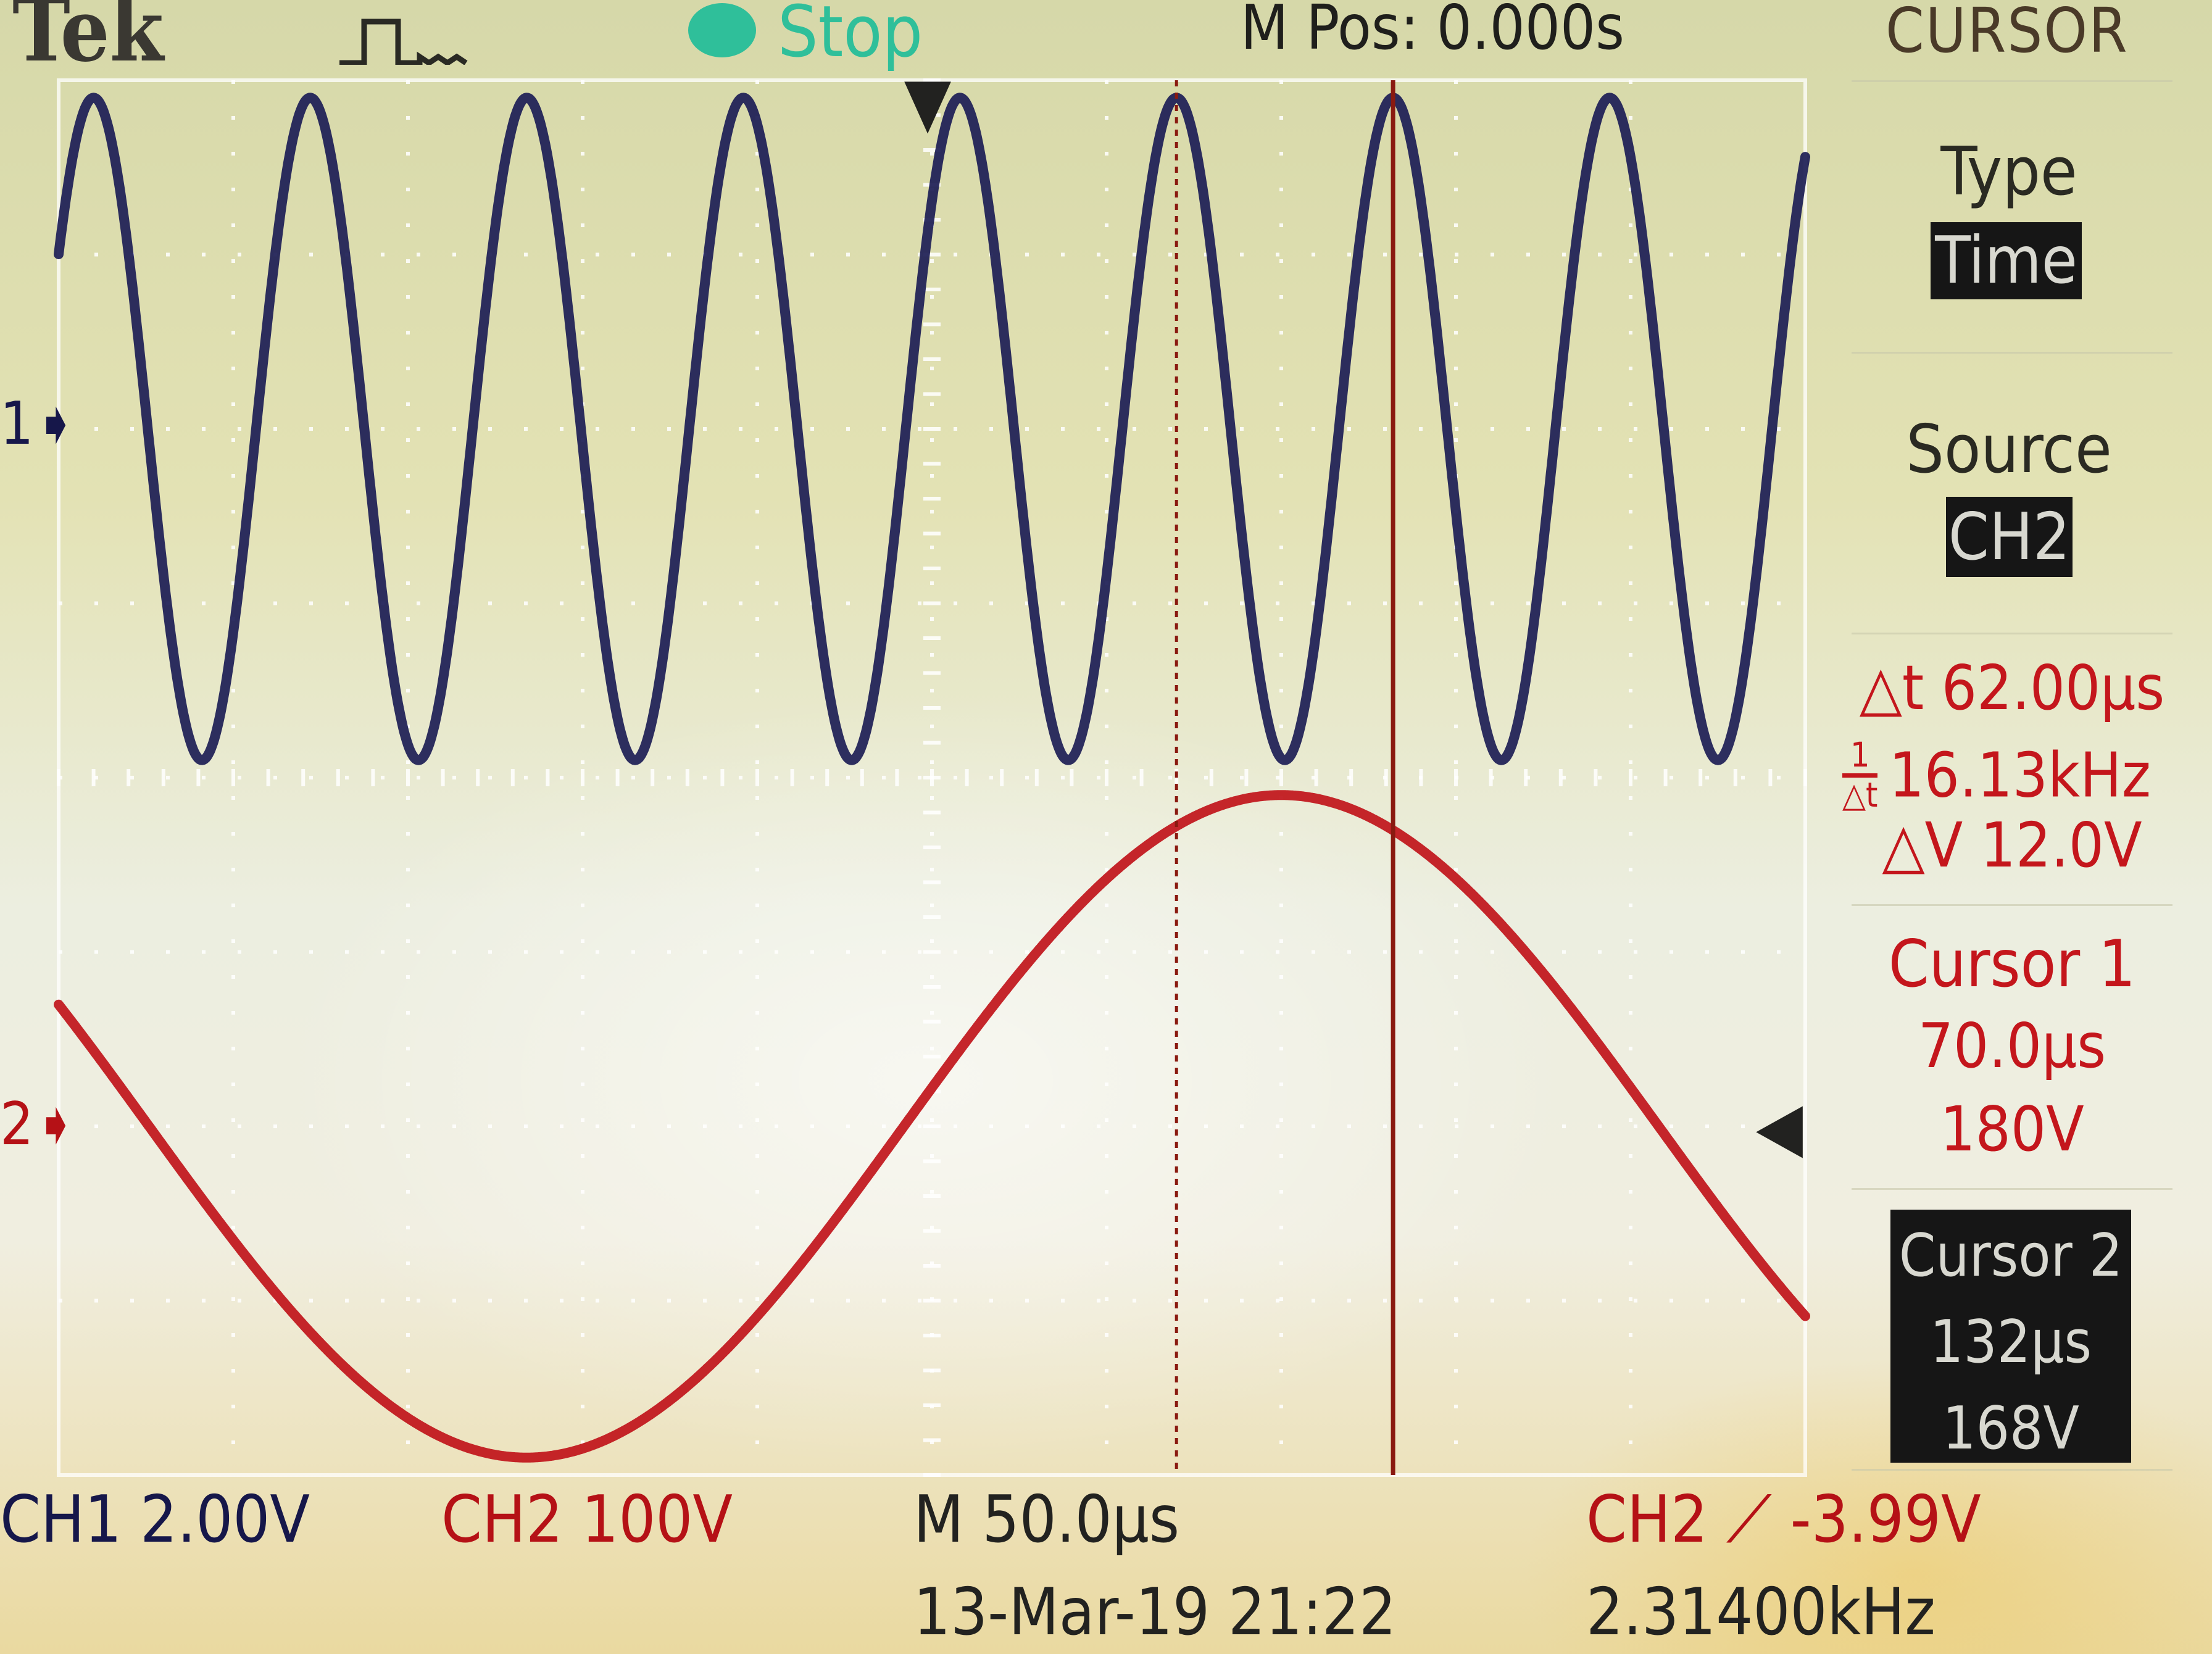 The height and width of the screenshot is (1654, 2212). What do you see at coordinates (928, 101) in the screenshot?
I see `trigger-position-arrow-icon: ▼` at bounding box center [928, 101].